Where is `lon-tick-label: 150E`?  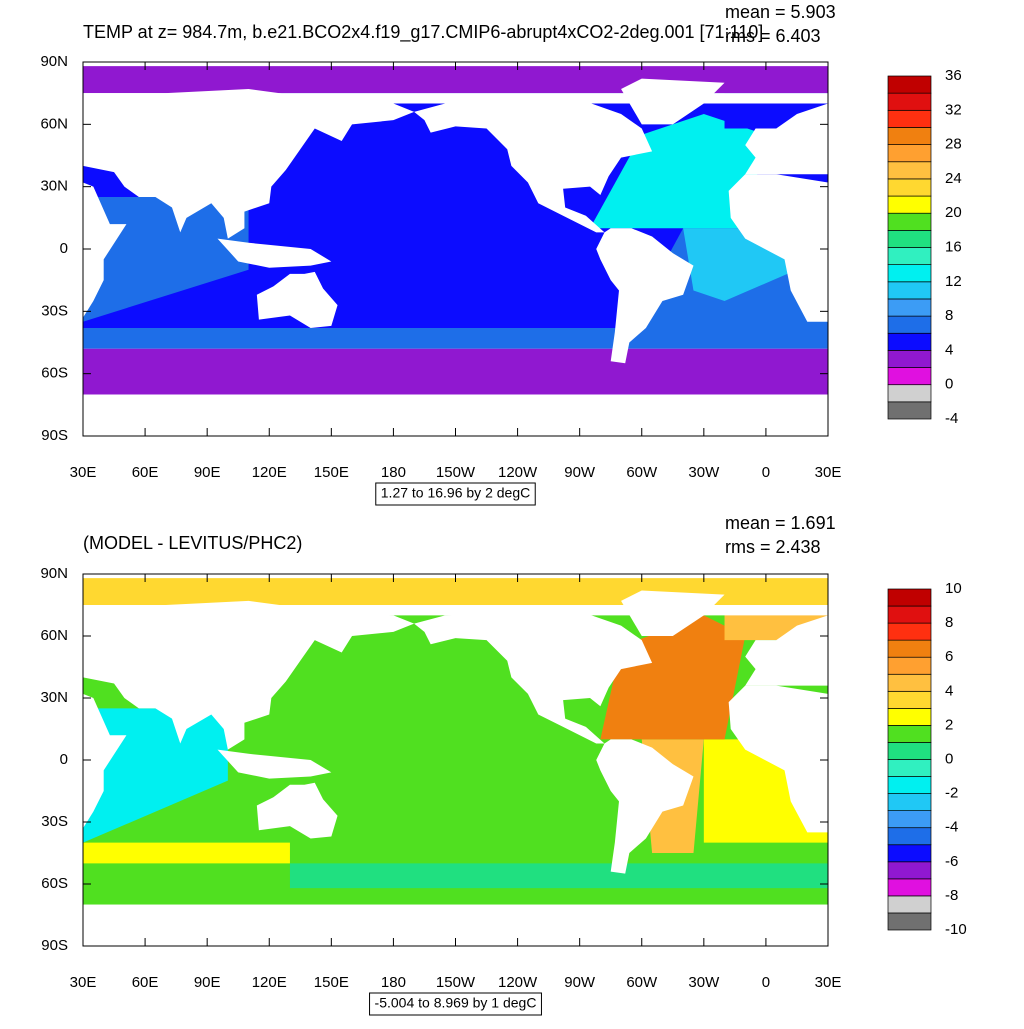 lon-tick-label: 150E is located at coordinates (331, 472).